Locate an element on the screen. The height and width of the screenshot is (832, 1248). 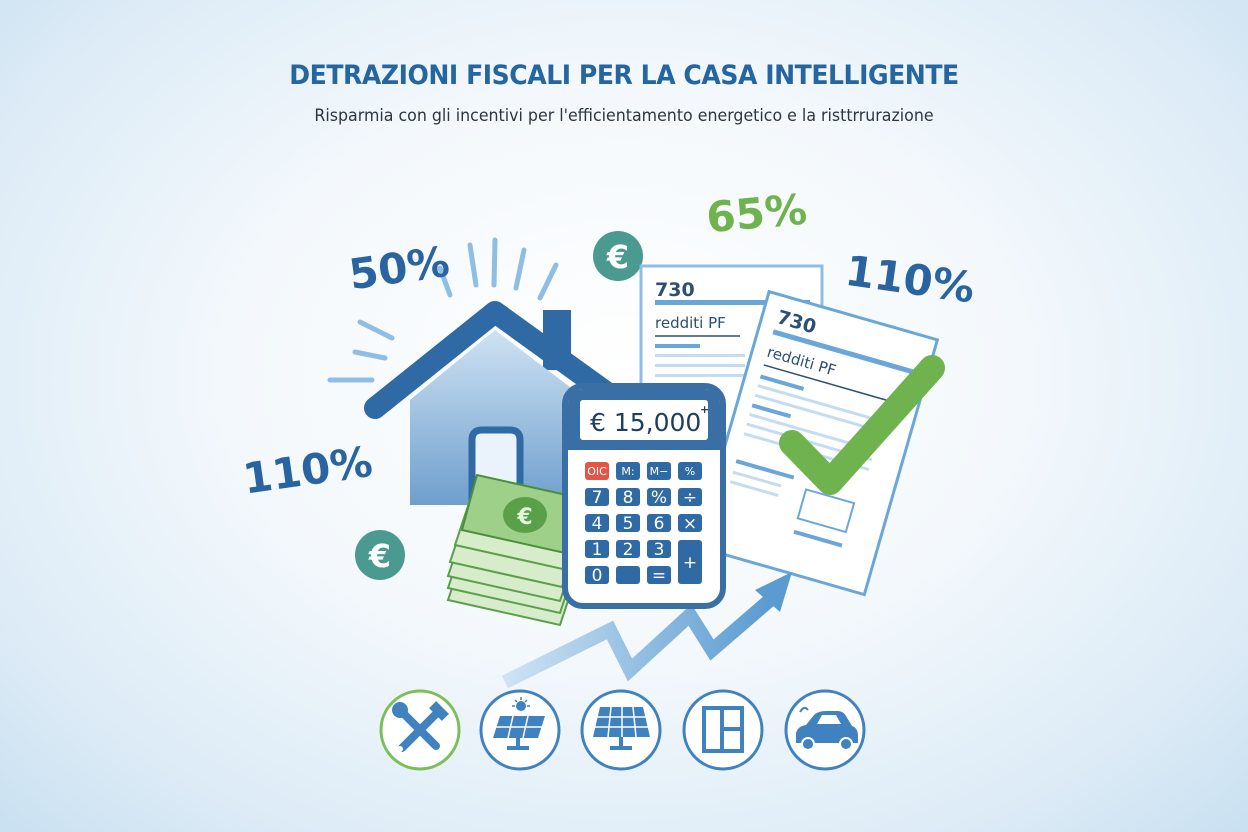
burst-rays is located at coordinates (443, 310).